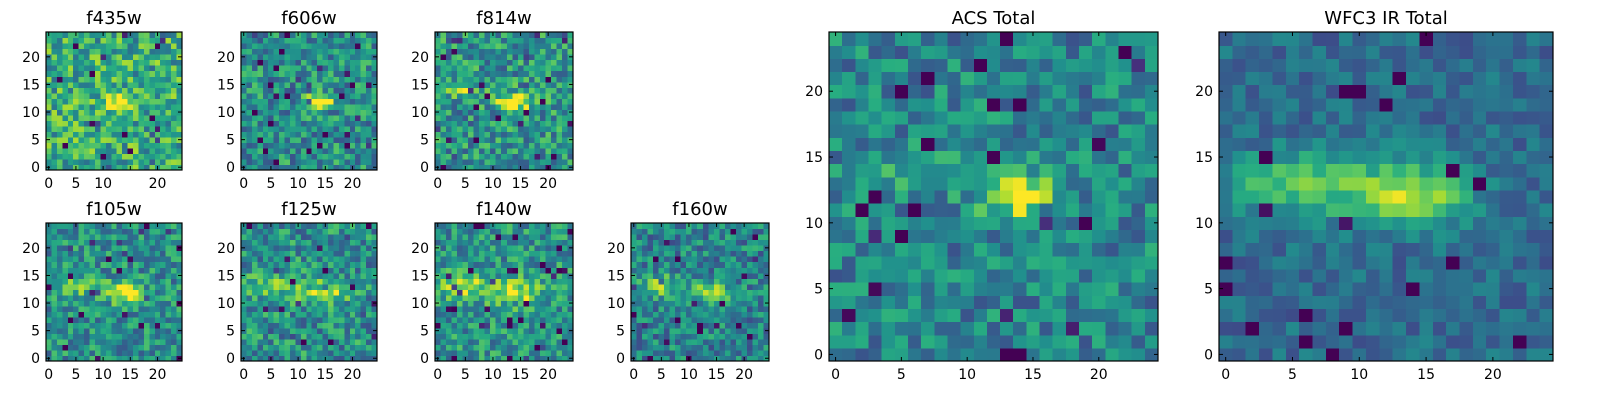 This screenshot has height=400, width=1600. Describe the element at coordinates (243, 375) in the screenshot. I see `x-tick-label: 0` at that location.